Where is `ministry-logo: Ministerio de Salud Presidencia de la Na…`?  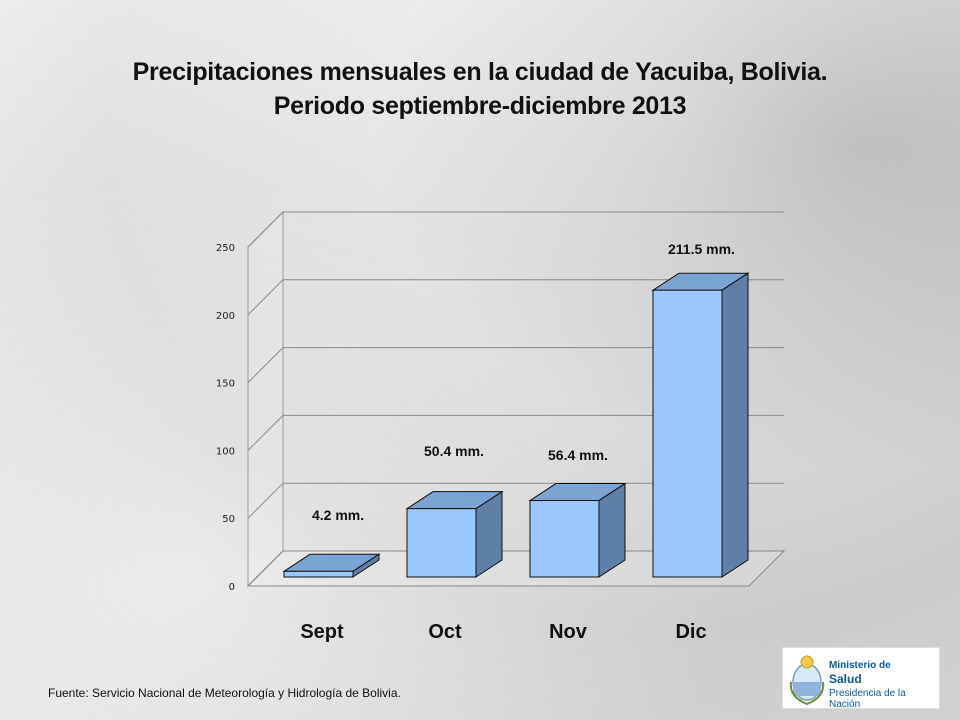
ministry-logo: Ministerio de Salud Presidencia de la Na… is located at coordinates (861, 678).